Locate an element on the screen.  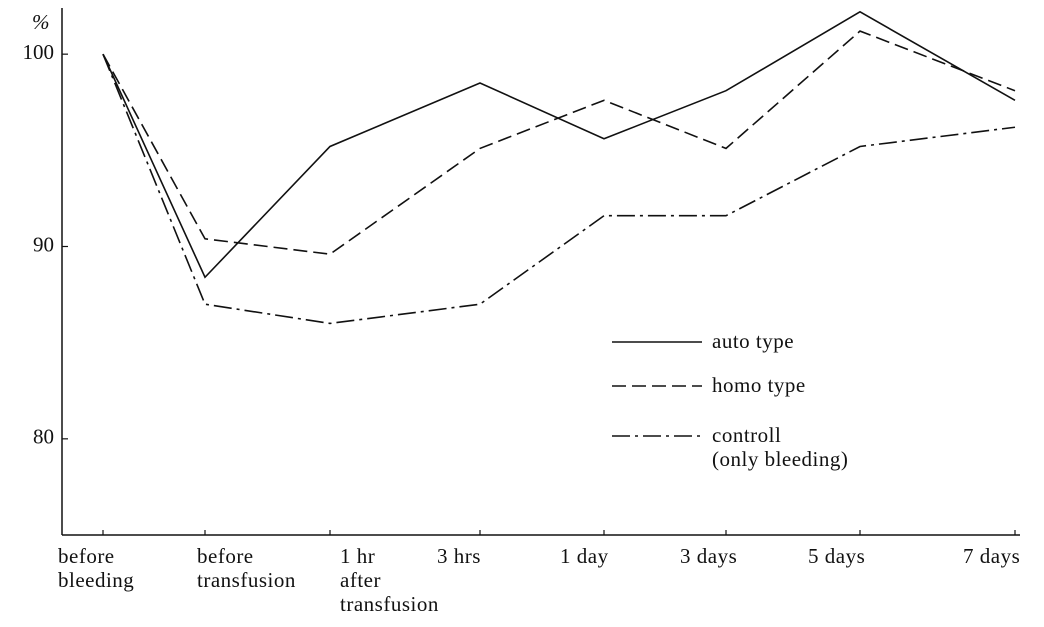
x-tick-label: 3 hrs is located at coordinates (459, 556).